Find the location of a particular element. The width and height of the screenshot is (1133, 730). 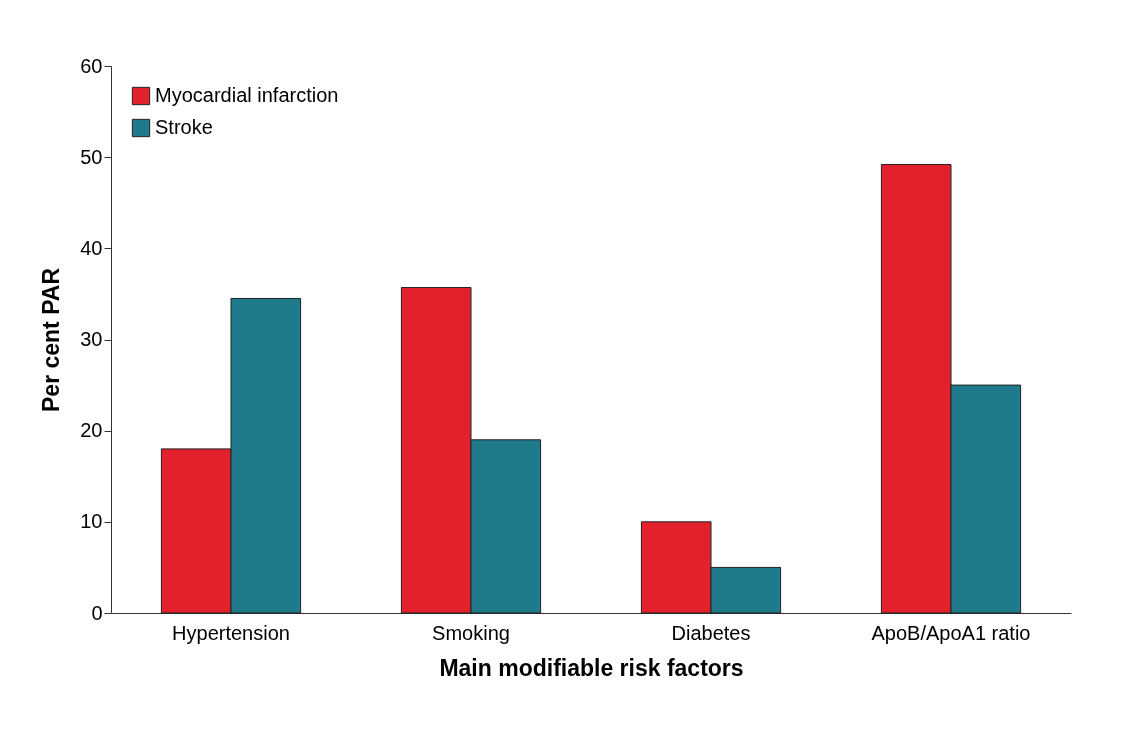

x-tick-label: Diabetes is located at coordinates (711, 632).